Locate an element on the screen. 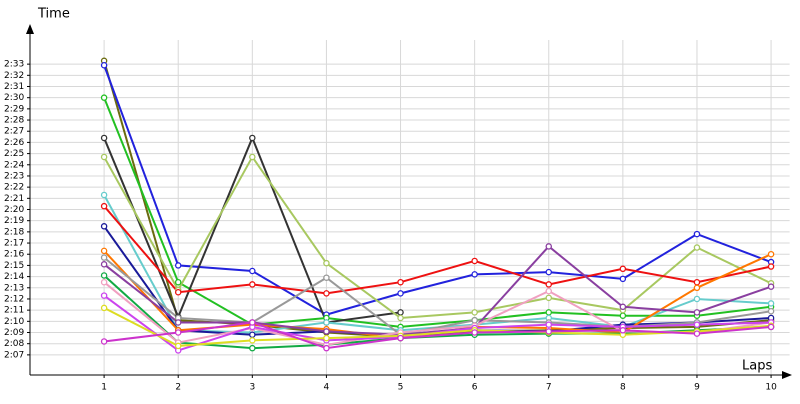  y-tick-label: 2:18 is located at coordinates (14, 232).